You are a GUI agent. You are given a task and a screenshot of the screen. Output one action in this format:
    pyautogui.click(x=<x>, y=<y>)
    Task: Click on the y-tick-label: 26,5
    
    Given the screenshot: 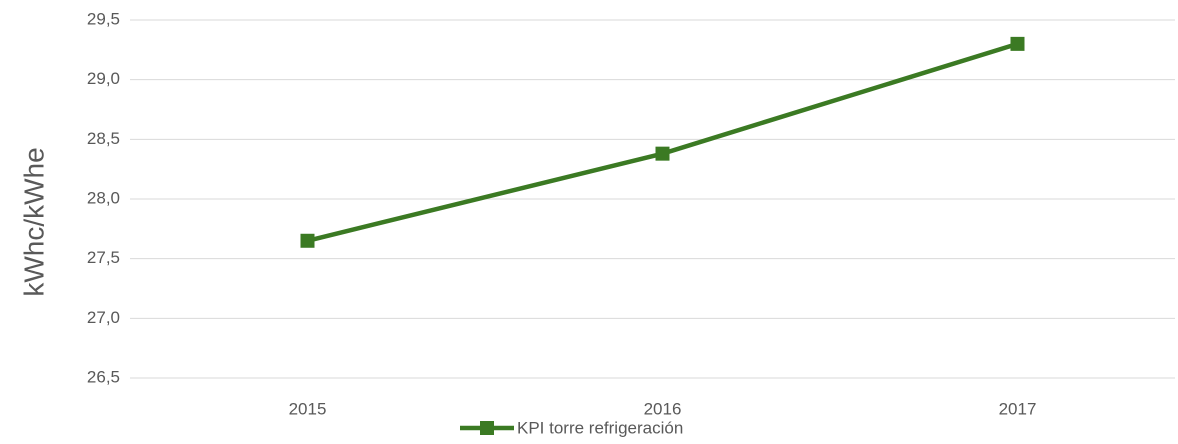 What is the action you would take?
    pyautogui.click(x=103, y=376)
    